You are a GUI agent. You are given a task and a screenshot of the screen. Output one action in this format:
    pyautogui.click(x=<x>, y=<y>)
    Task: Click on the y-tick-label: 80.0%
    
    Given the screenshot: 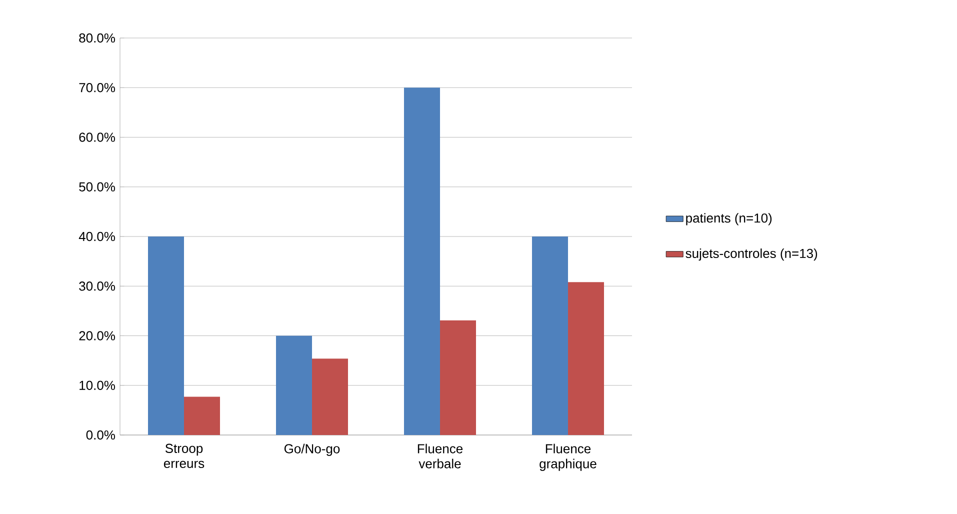 What is the action you would take?
    pyautogui.click(x=97, y=38)
    